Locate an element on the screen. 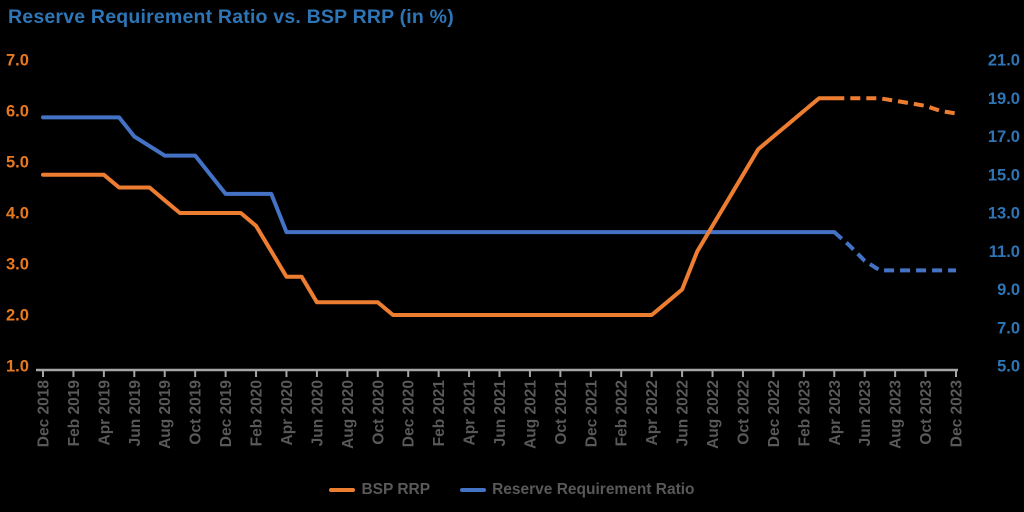  x-axis-label: Aug 2021 is located at coordinates (530, 414).